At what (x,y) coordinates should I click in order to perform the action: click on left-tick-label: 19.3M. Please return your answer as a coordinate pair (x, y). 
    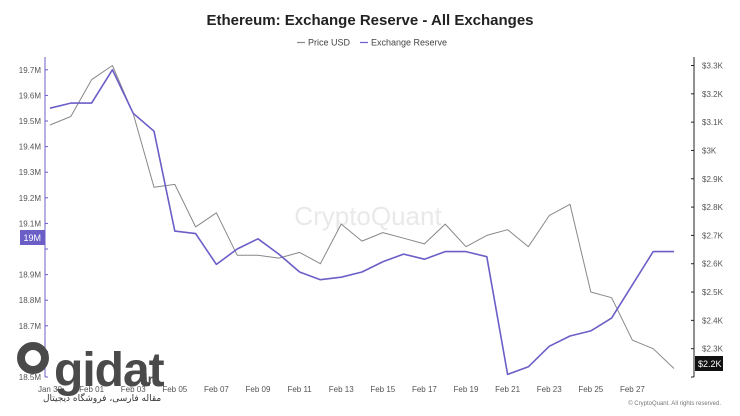
    Looking at the image, I should click on (30, 172).